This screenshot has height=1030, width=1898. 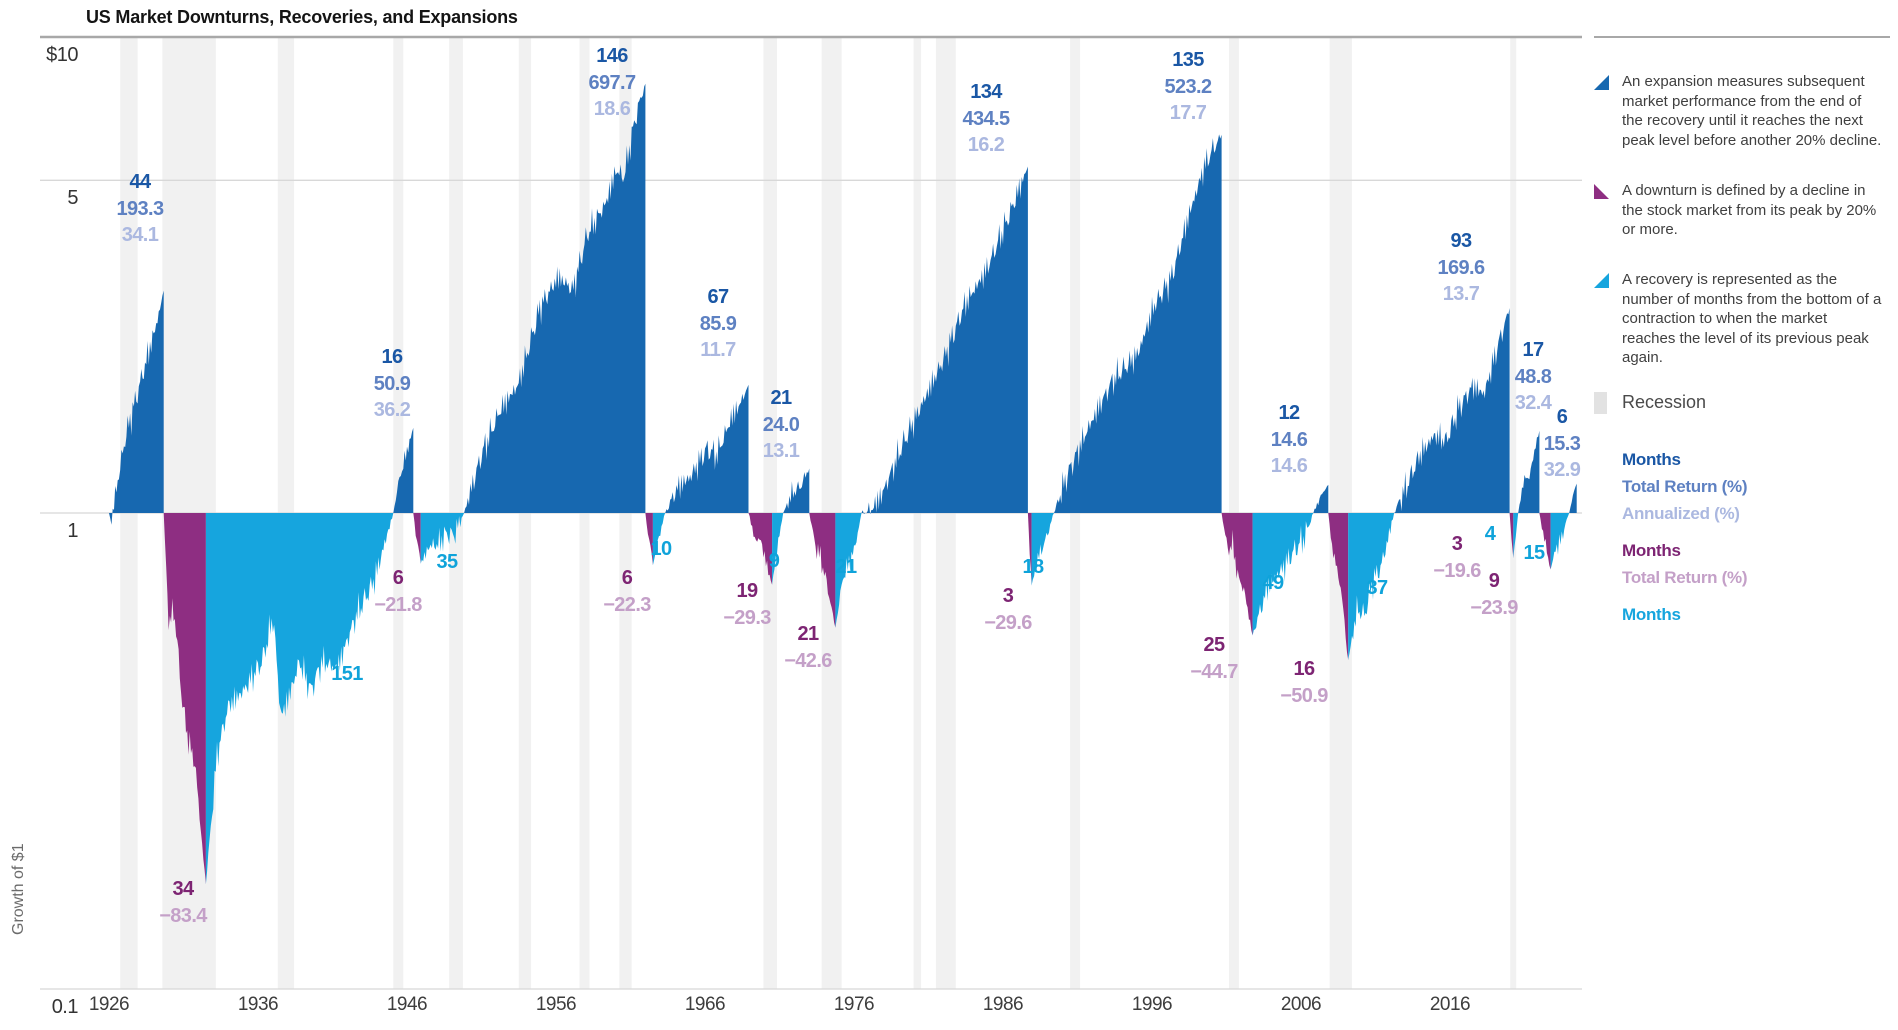 What do you see at coordinates (1003, 1004) in the screenshot?
I see `x-tick-1986: 1986` at bounding box center [1003, 1004].